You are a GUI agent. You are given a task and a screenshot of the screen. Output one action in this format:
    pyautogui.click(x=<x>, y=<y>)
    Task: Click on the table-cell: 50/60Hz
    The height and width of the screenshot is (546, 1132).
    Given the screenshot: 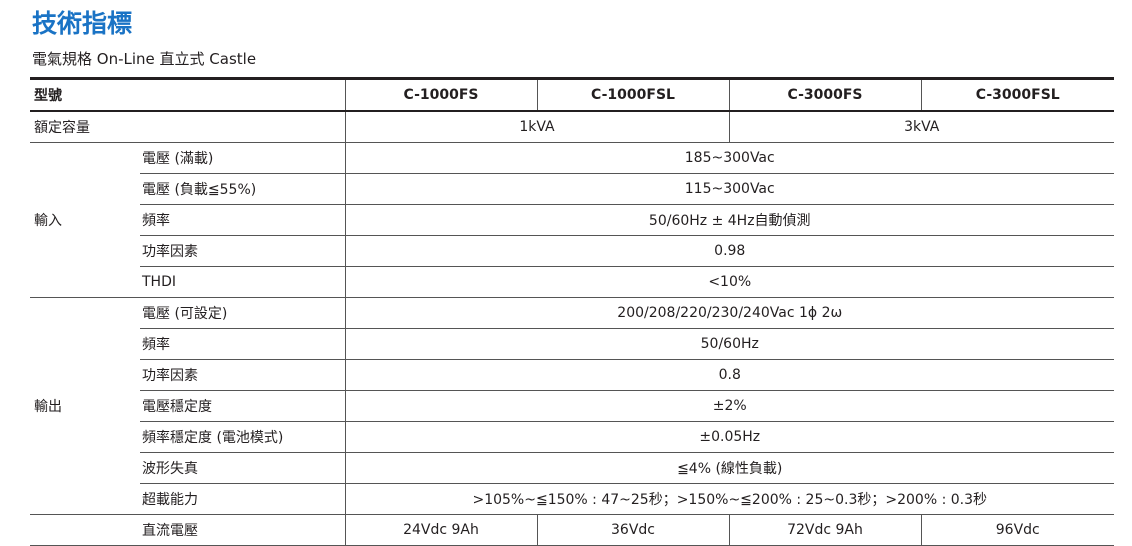 What is the action you would take?
    pyautogui.click(x=729, y=344)
    